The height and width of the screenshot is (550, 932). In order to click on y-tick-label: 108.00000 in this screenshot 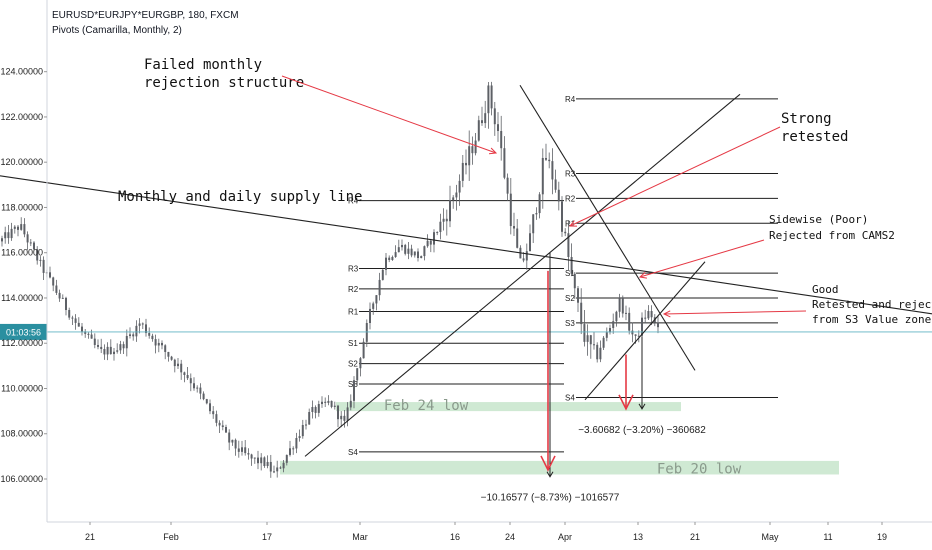, I will do `click(21, 434)`.